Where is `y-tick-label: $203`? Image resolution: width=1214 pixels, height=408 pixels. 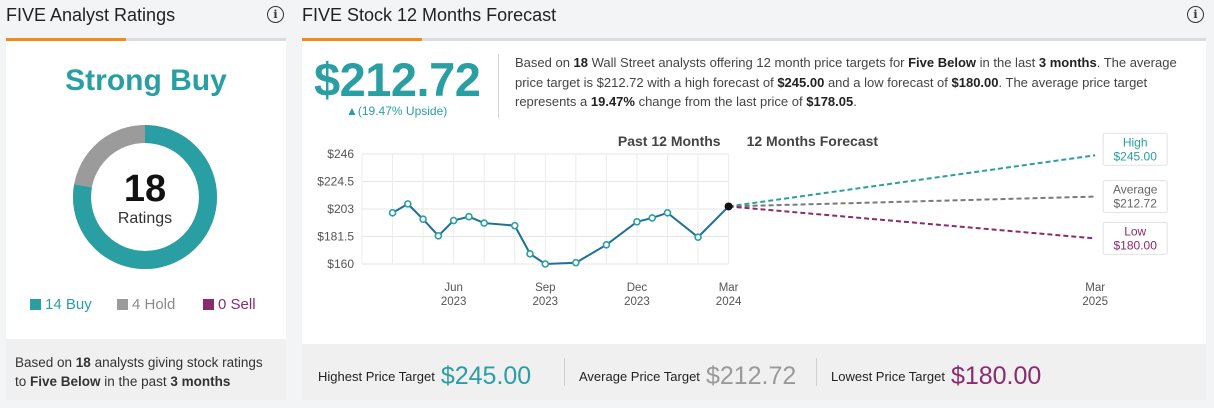
y-tick-label: $203 is located at coordinates (340, 209).